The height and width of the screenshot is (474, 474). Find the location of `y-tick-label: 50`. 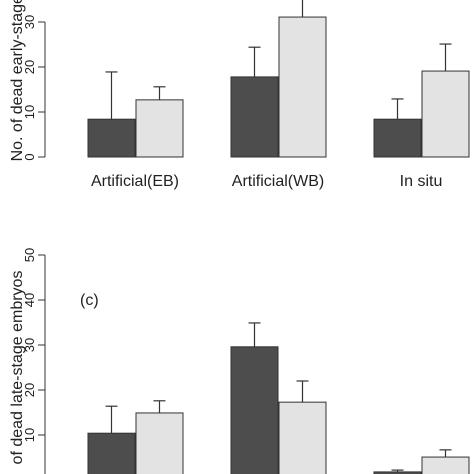

y-tick-label: 50 is located at coordinates (29, 255).